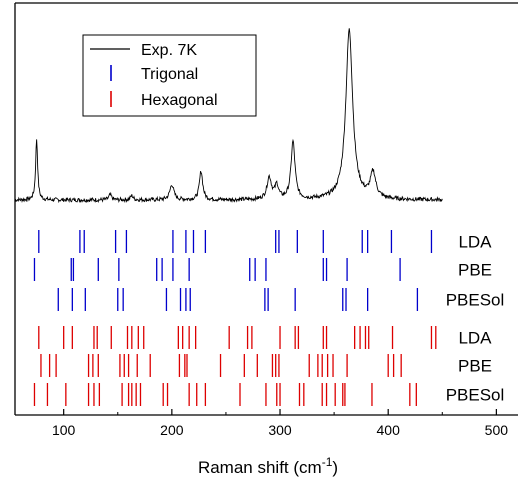 The width and height of the screenshot is (518, 485). I want to click on x-tick-label: 200, so click(172, 430).